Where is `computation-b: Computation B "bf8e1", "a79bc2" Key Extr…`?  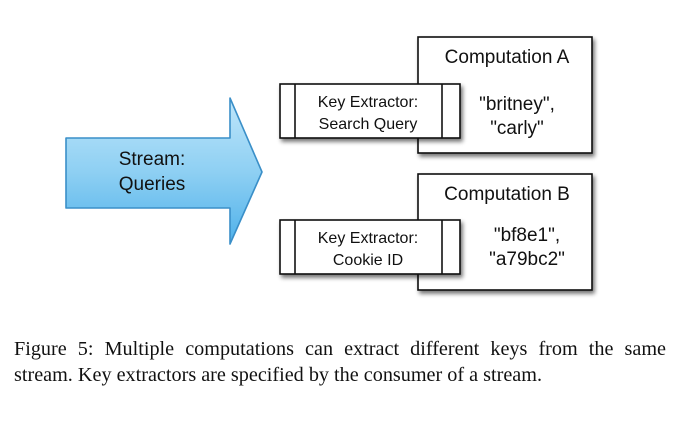 computation-b: Computation B "bf8e1", "a79bc2" Key Extr… is located at coordinates (436, 232).